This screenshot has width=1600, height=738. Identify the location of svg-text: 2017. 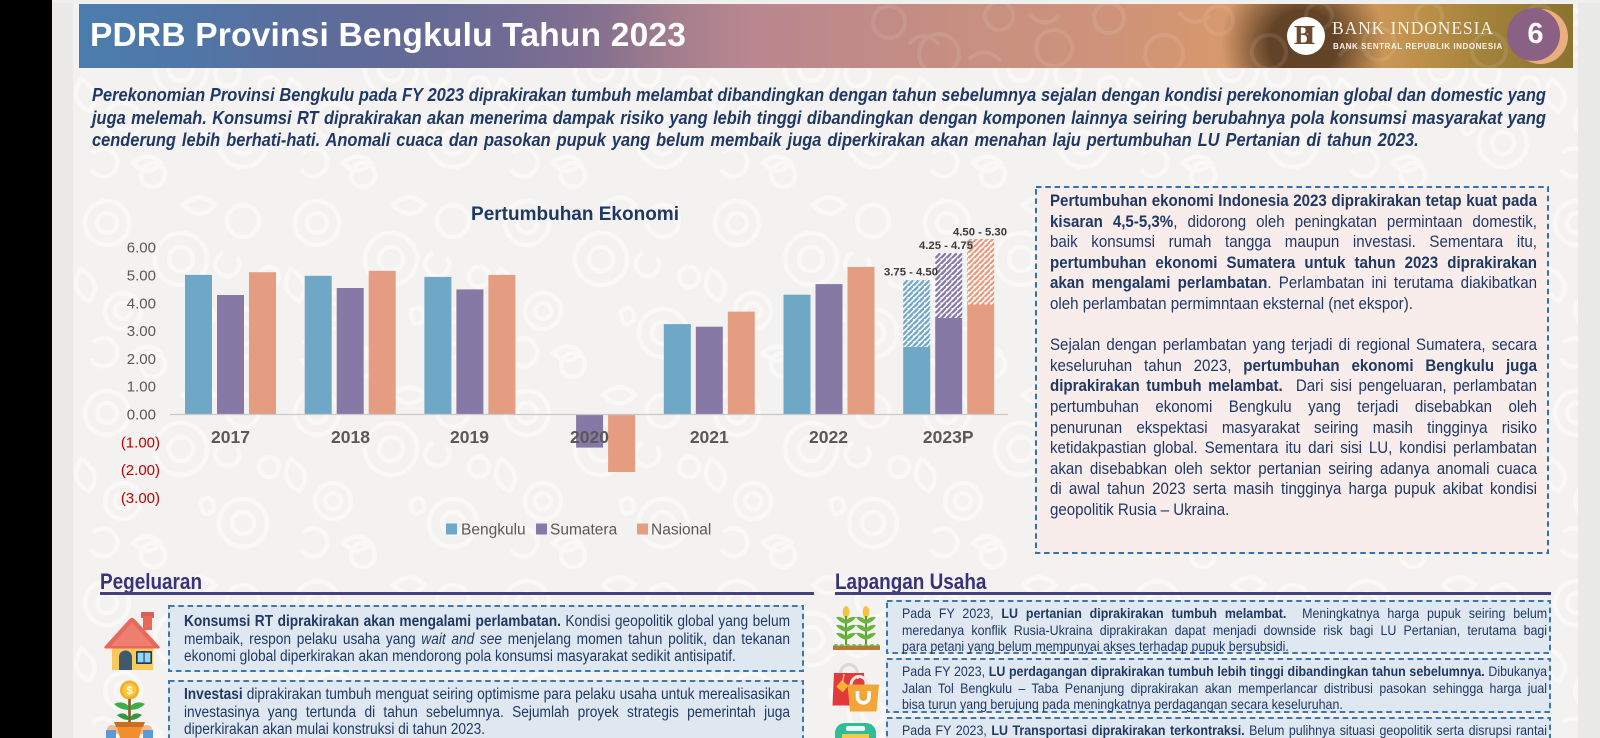
(230, 437).